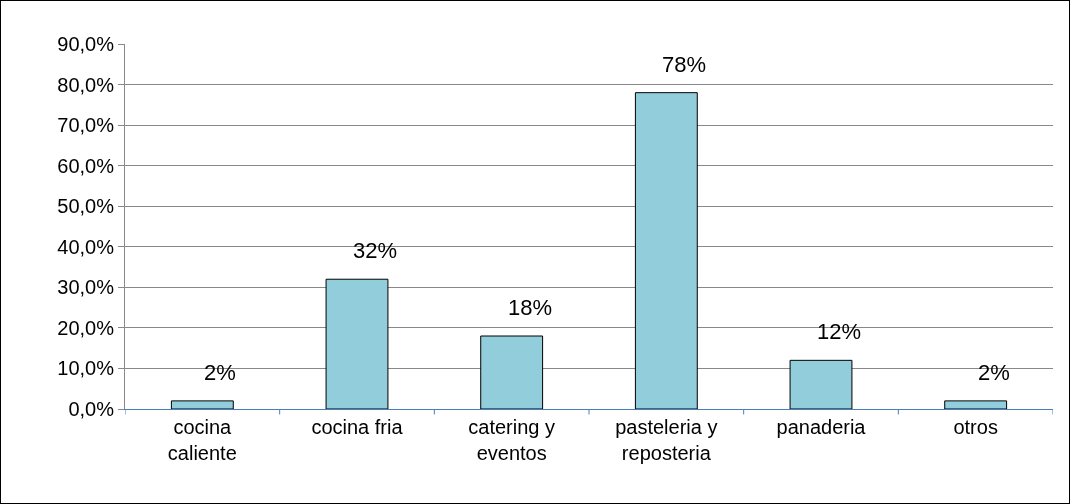  Describe the element at coordinates (86, 206) in the screenshot. I see `y-tick-label: 50,0%` at that location.